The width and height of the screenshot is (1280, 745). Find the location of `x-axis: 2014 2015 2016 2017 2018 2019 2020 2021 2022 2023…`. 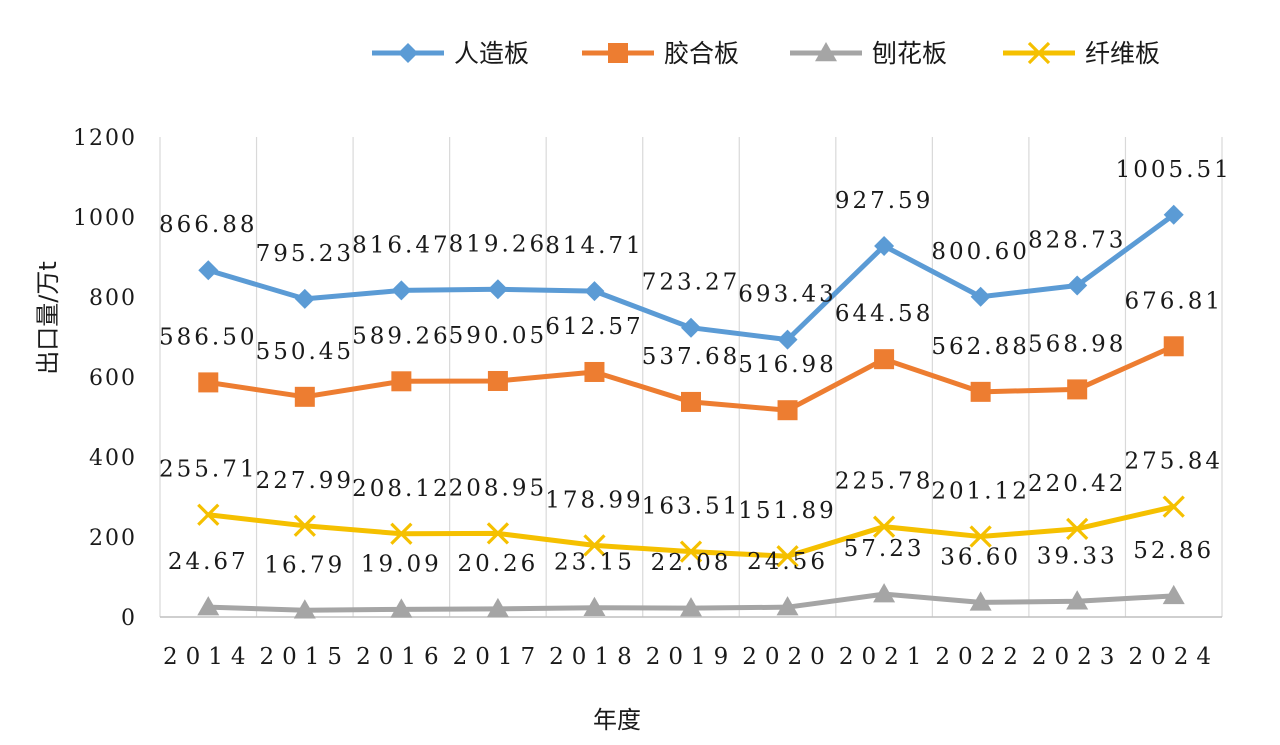

x-axis: 2014 2015 2016 2017 2018 2019 2020 2021 2022 2023… is located at coordinates (691, 657).